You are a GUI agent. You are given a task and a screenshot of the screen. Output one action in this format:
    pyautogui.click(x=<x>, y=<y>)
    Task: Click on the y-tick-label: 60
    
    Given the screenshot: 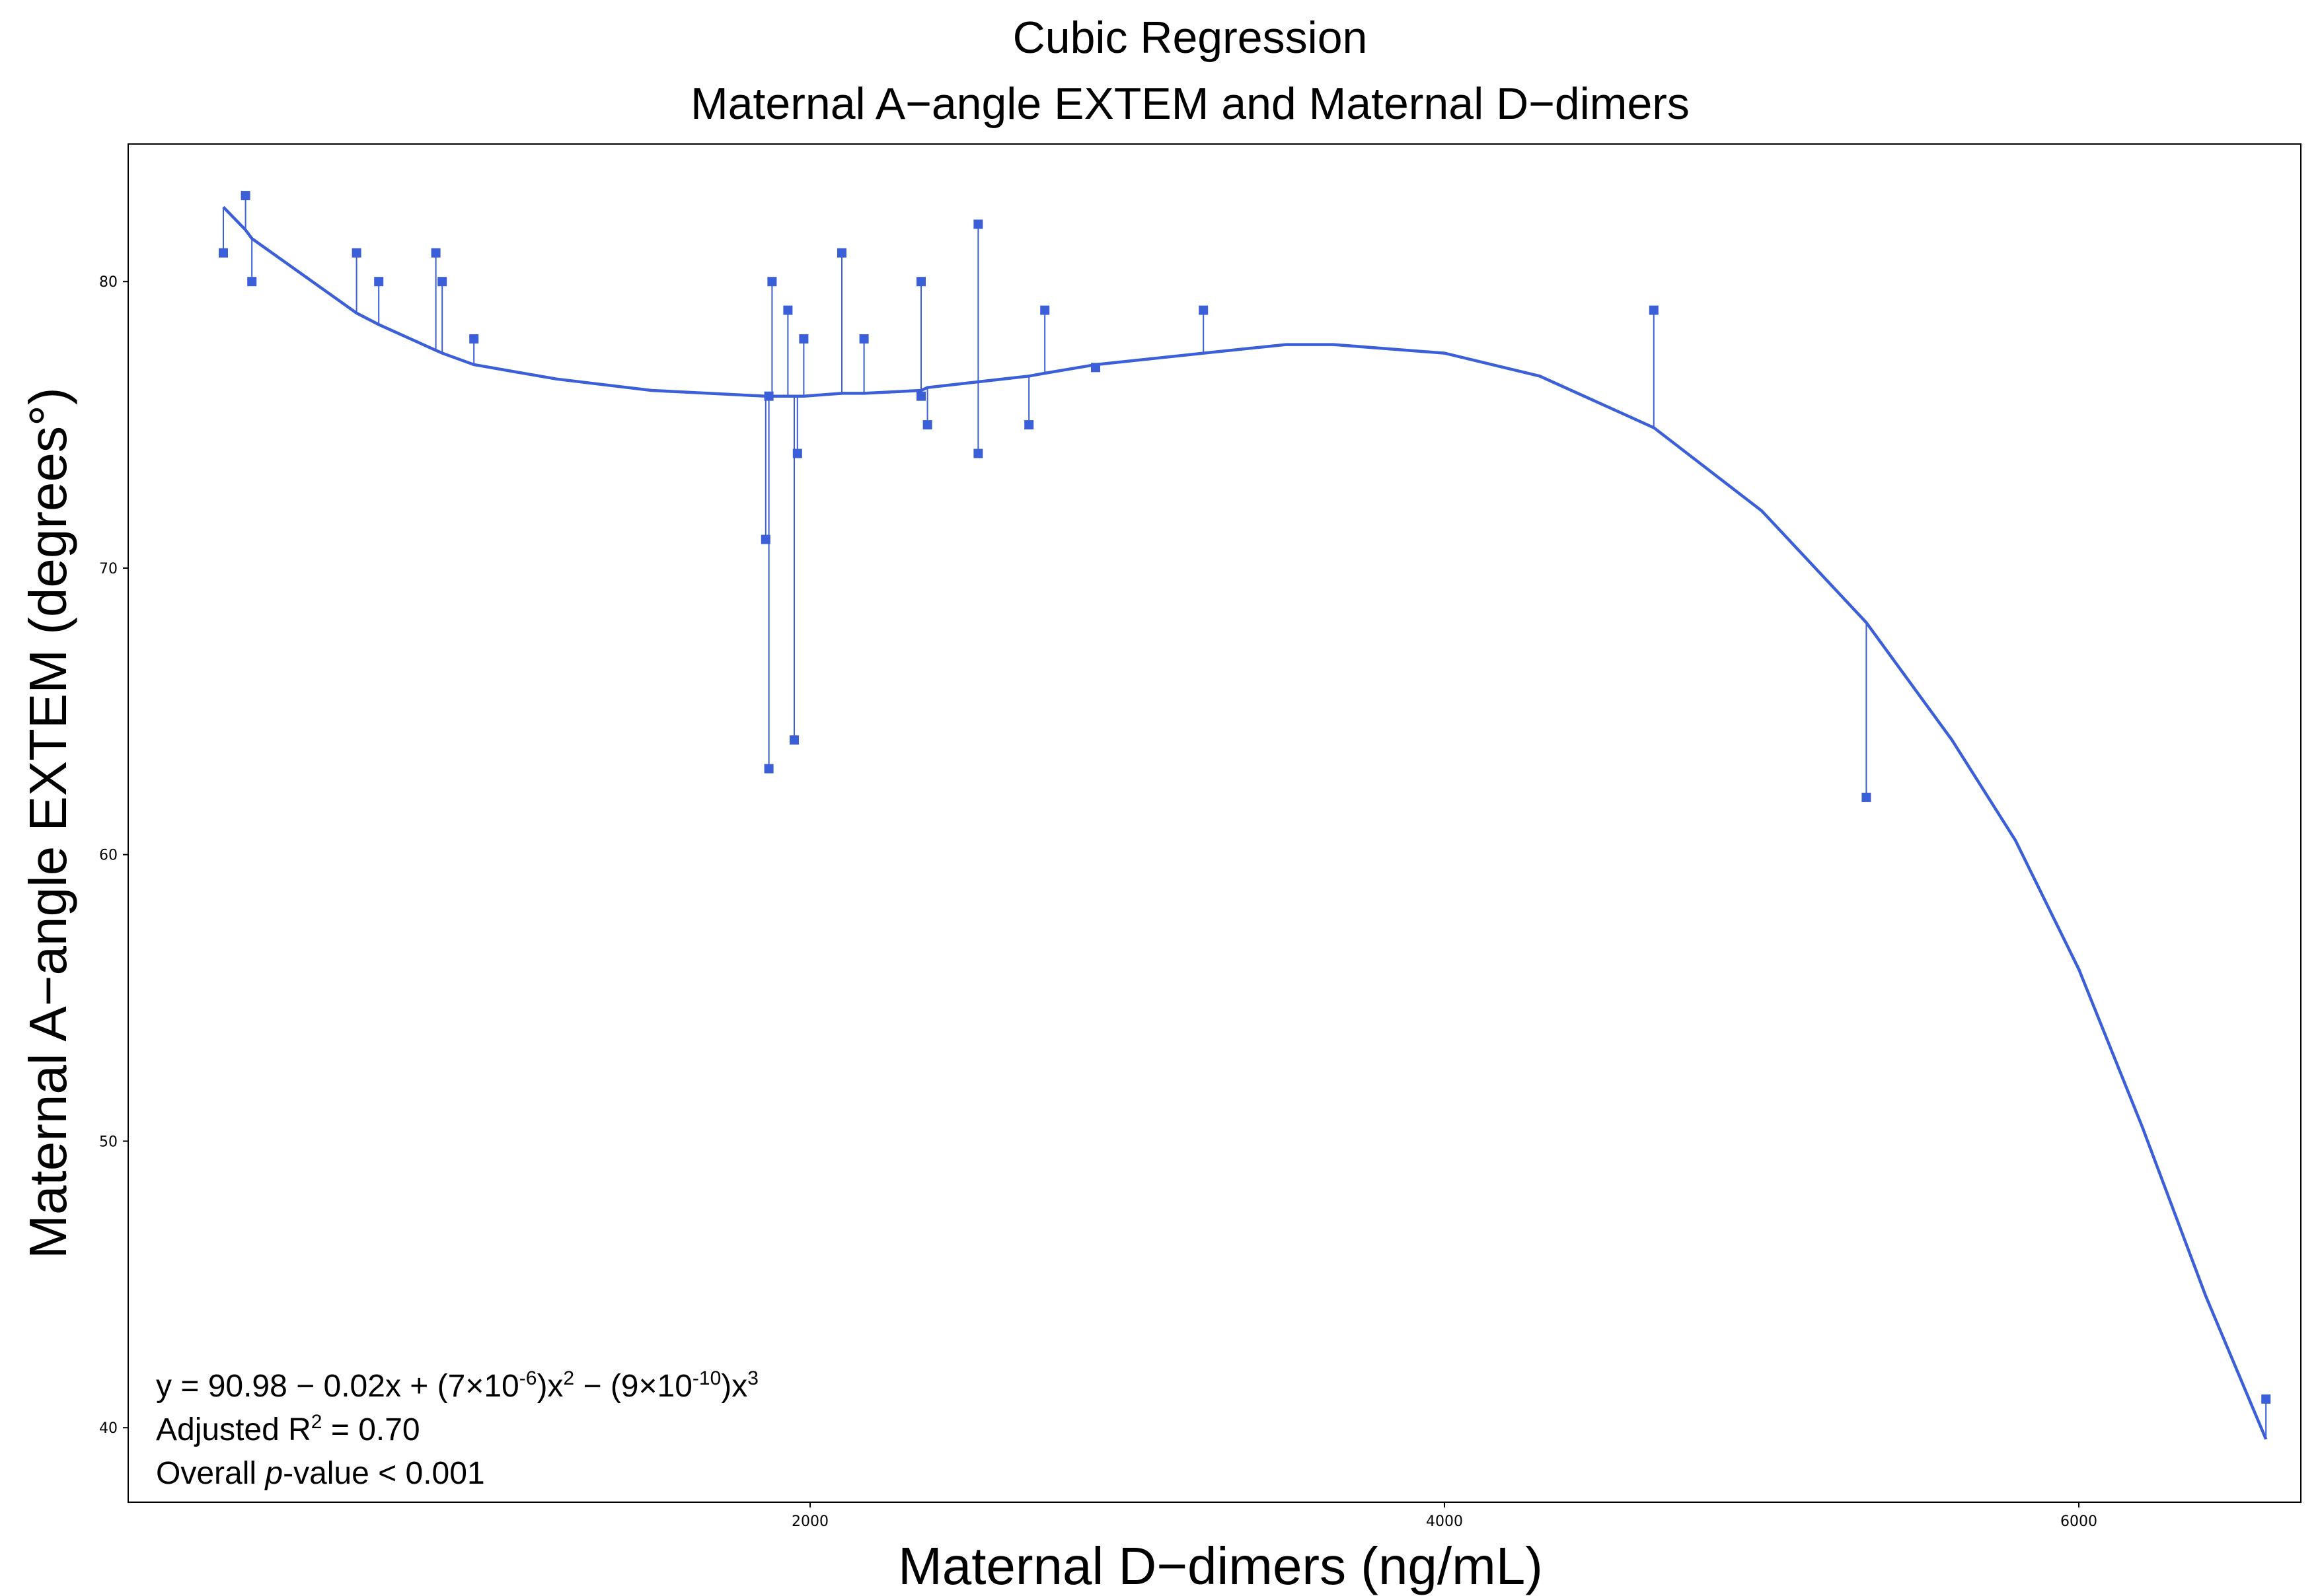 What is the action you would take?
    pyautogui.click(x=108, y=856)
    